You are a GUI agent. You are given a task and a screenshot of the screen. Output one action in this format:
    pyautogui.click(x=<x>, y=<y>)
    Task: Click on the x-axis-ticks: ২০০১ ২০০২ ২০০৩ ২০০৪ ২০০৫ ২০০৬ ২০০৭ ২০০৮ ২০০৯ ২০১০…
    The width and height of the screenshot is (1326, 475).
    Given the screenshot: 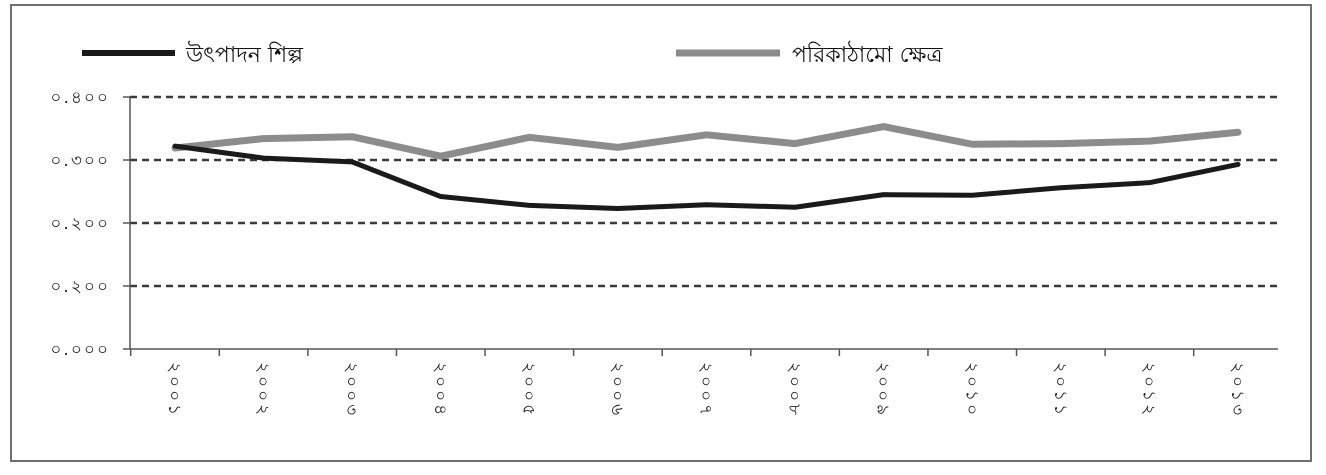 What is the action you would take?
    pyautogui.click(x=688, y=383)
    